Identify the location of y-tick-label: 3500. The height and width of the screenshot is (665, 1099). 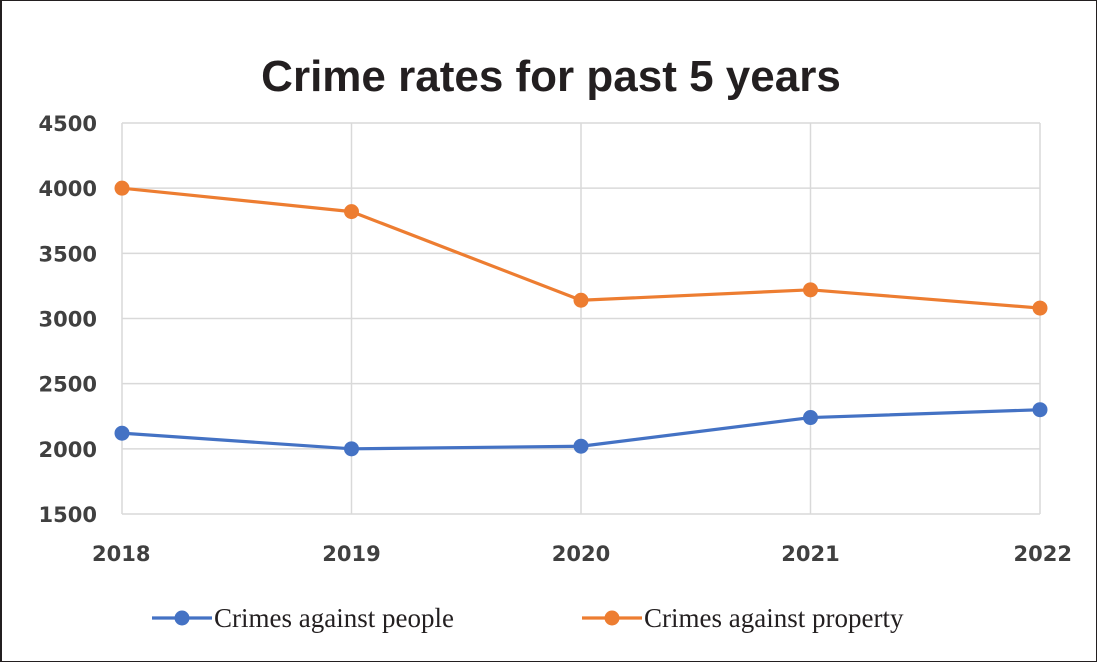
(68, 254).